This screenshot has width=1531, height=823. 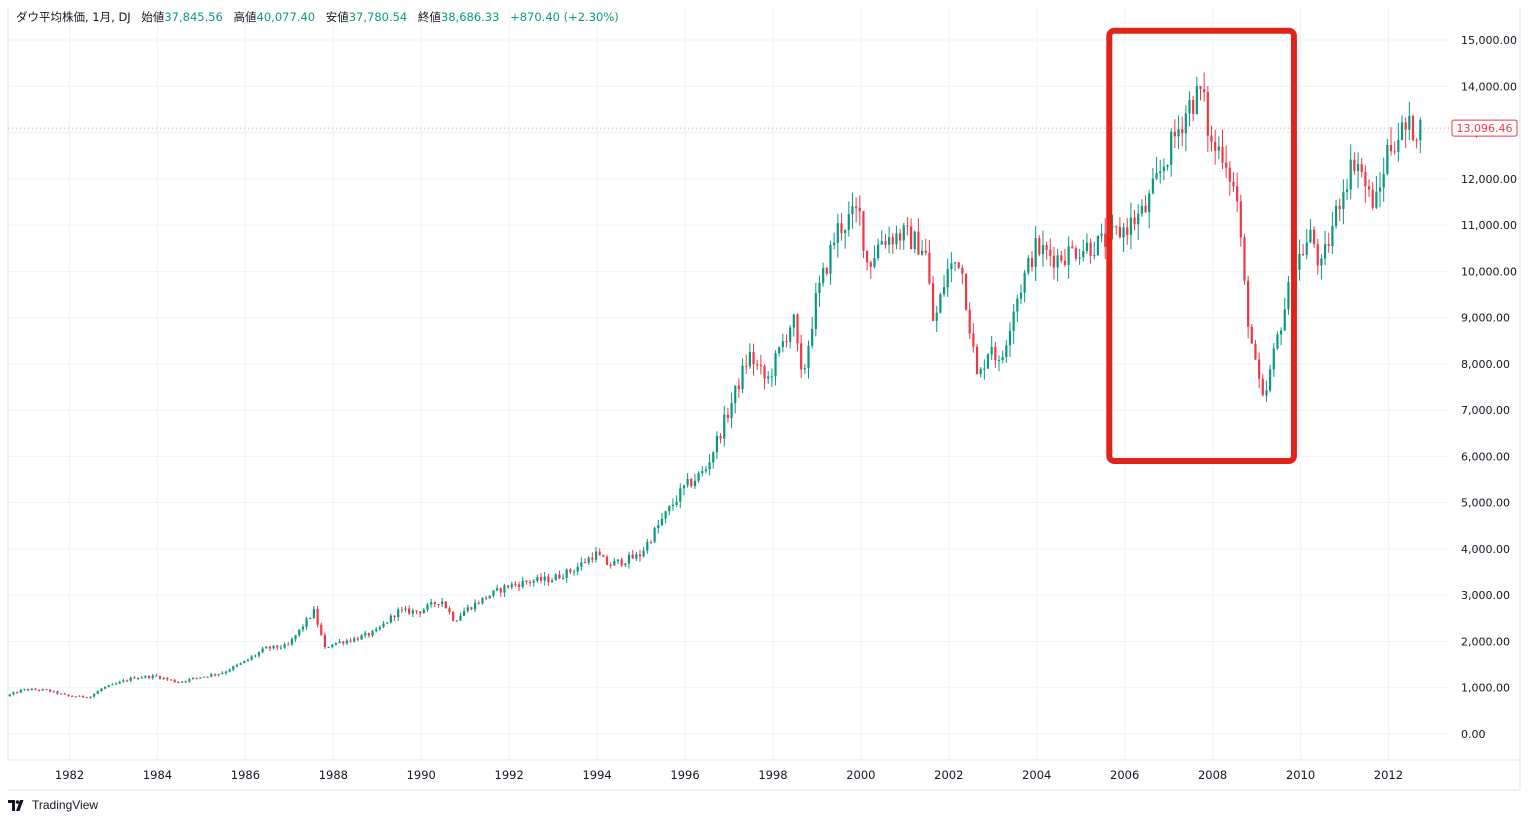 I want to click on high-label: 高値, so click(x=245, y=17).